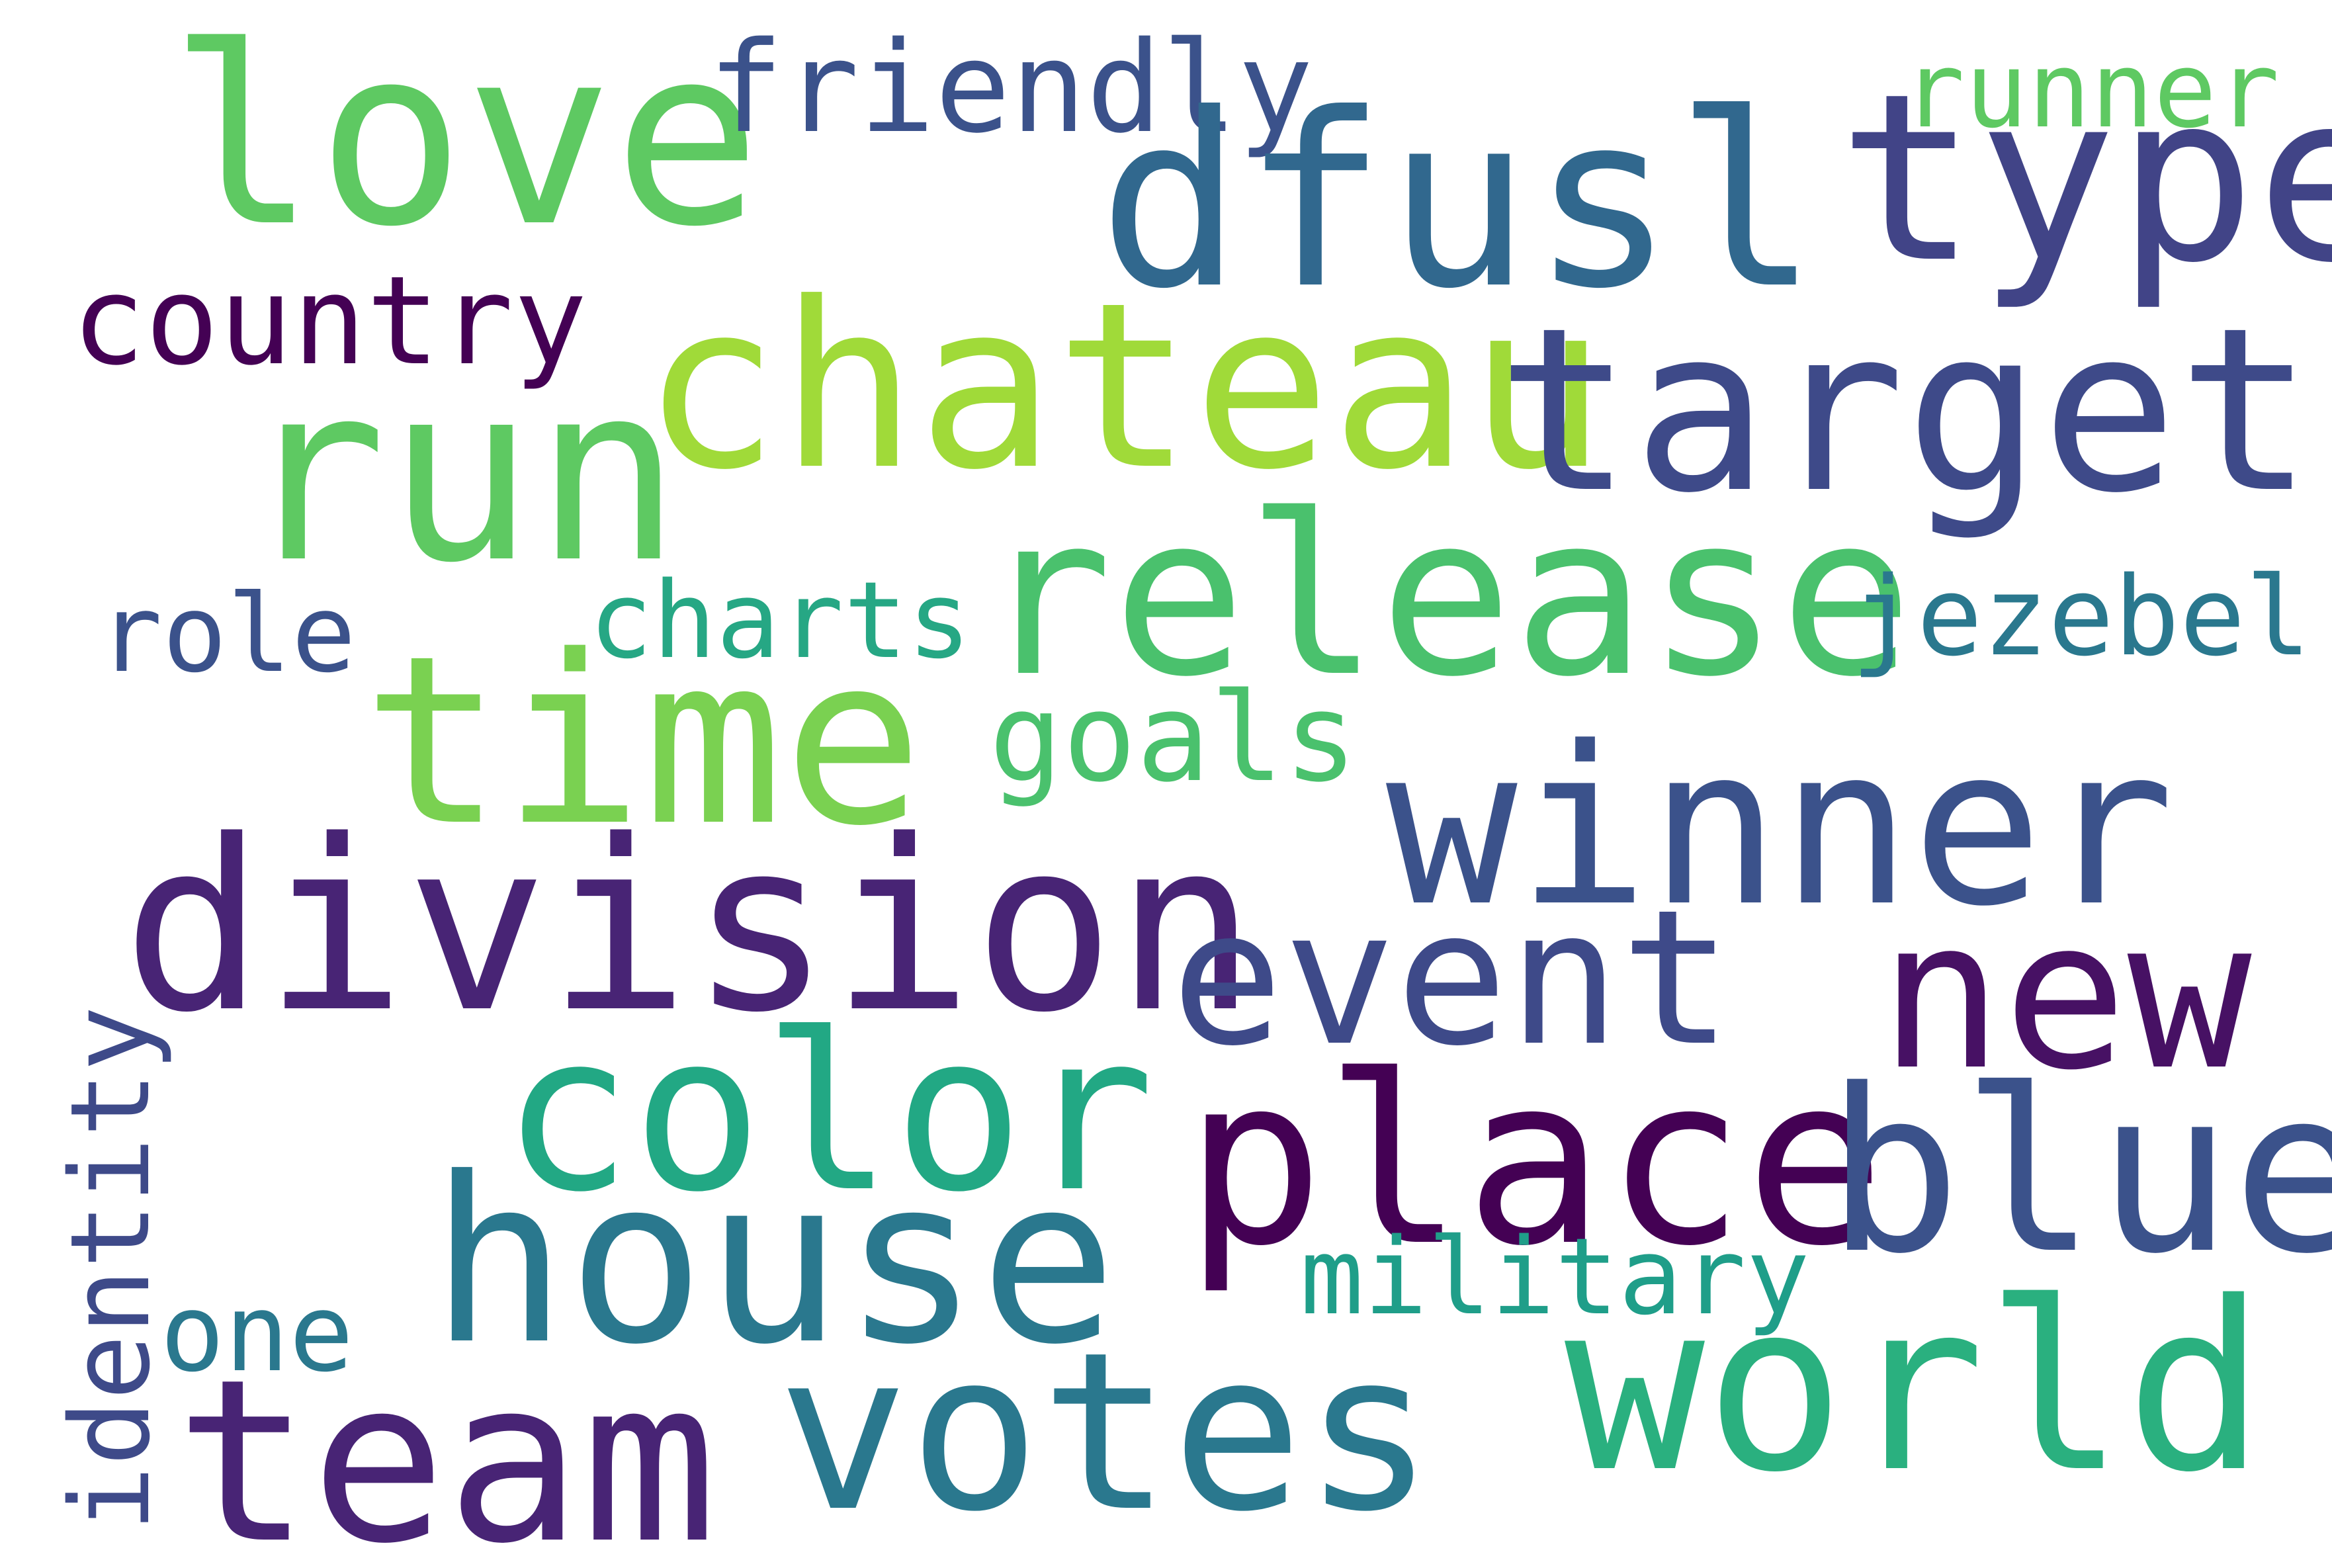 The height and width of the screenshot is (1568, 2332). Describe the element at coordinates (2091, 91) in the screenshot. I see `word-runner: runner` at that location.